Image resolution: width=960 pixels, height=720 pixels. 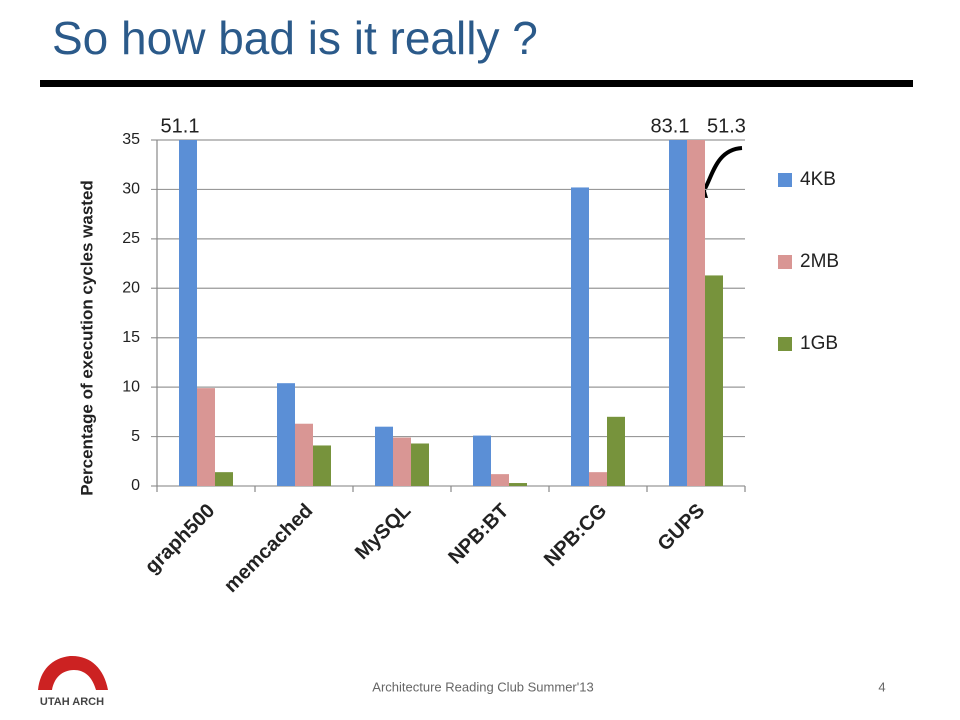 What do you see at coordinates (383, 532) in the screenshot?
I see `x-tick-label: MySQL` at bounding box center [383, 532].